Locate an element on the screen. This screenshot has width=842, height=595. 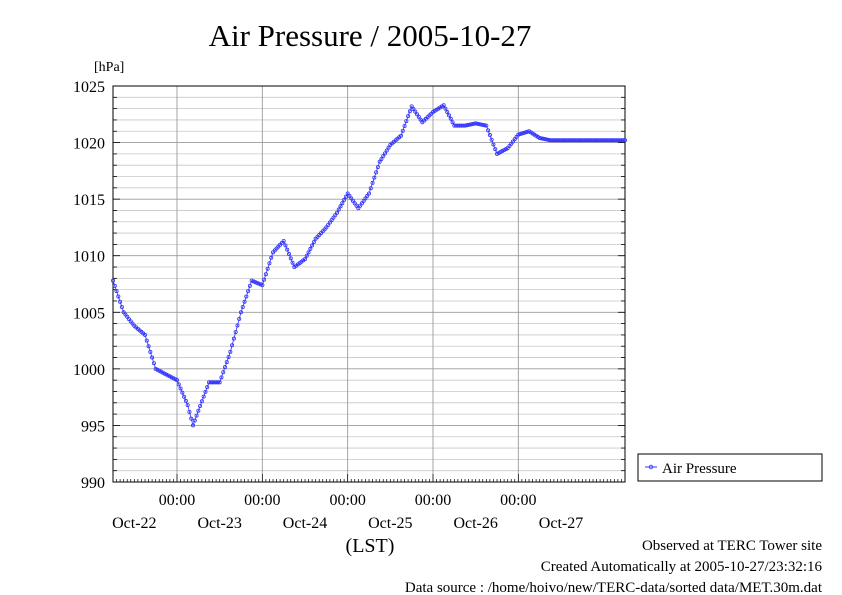
y-tick-label: 1005 is located at coordinates (89, 313).